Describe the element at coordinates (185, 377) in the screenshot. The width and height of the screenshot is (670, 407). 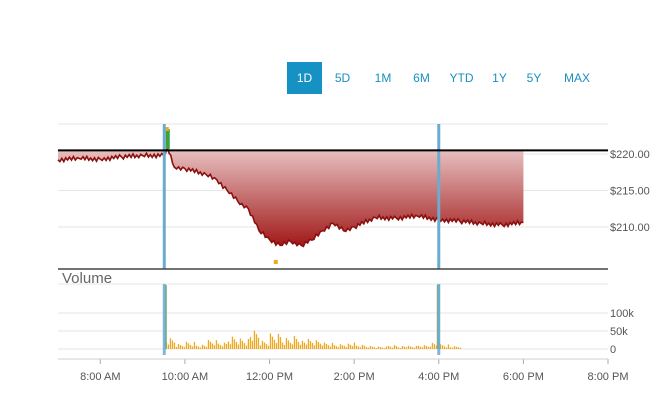
I see `time-tick-label: 10:00 AM` at that location.